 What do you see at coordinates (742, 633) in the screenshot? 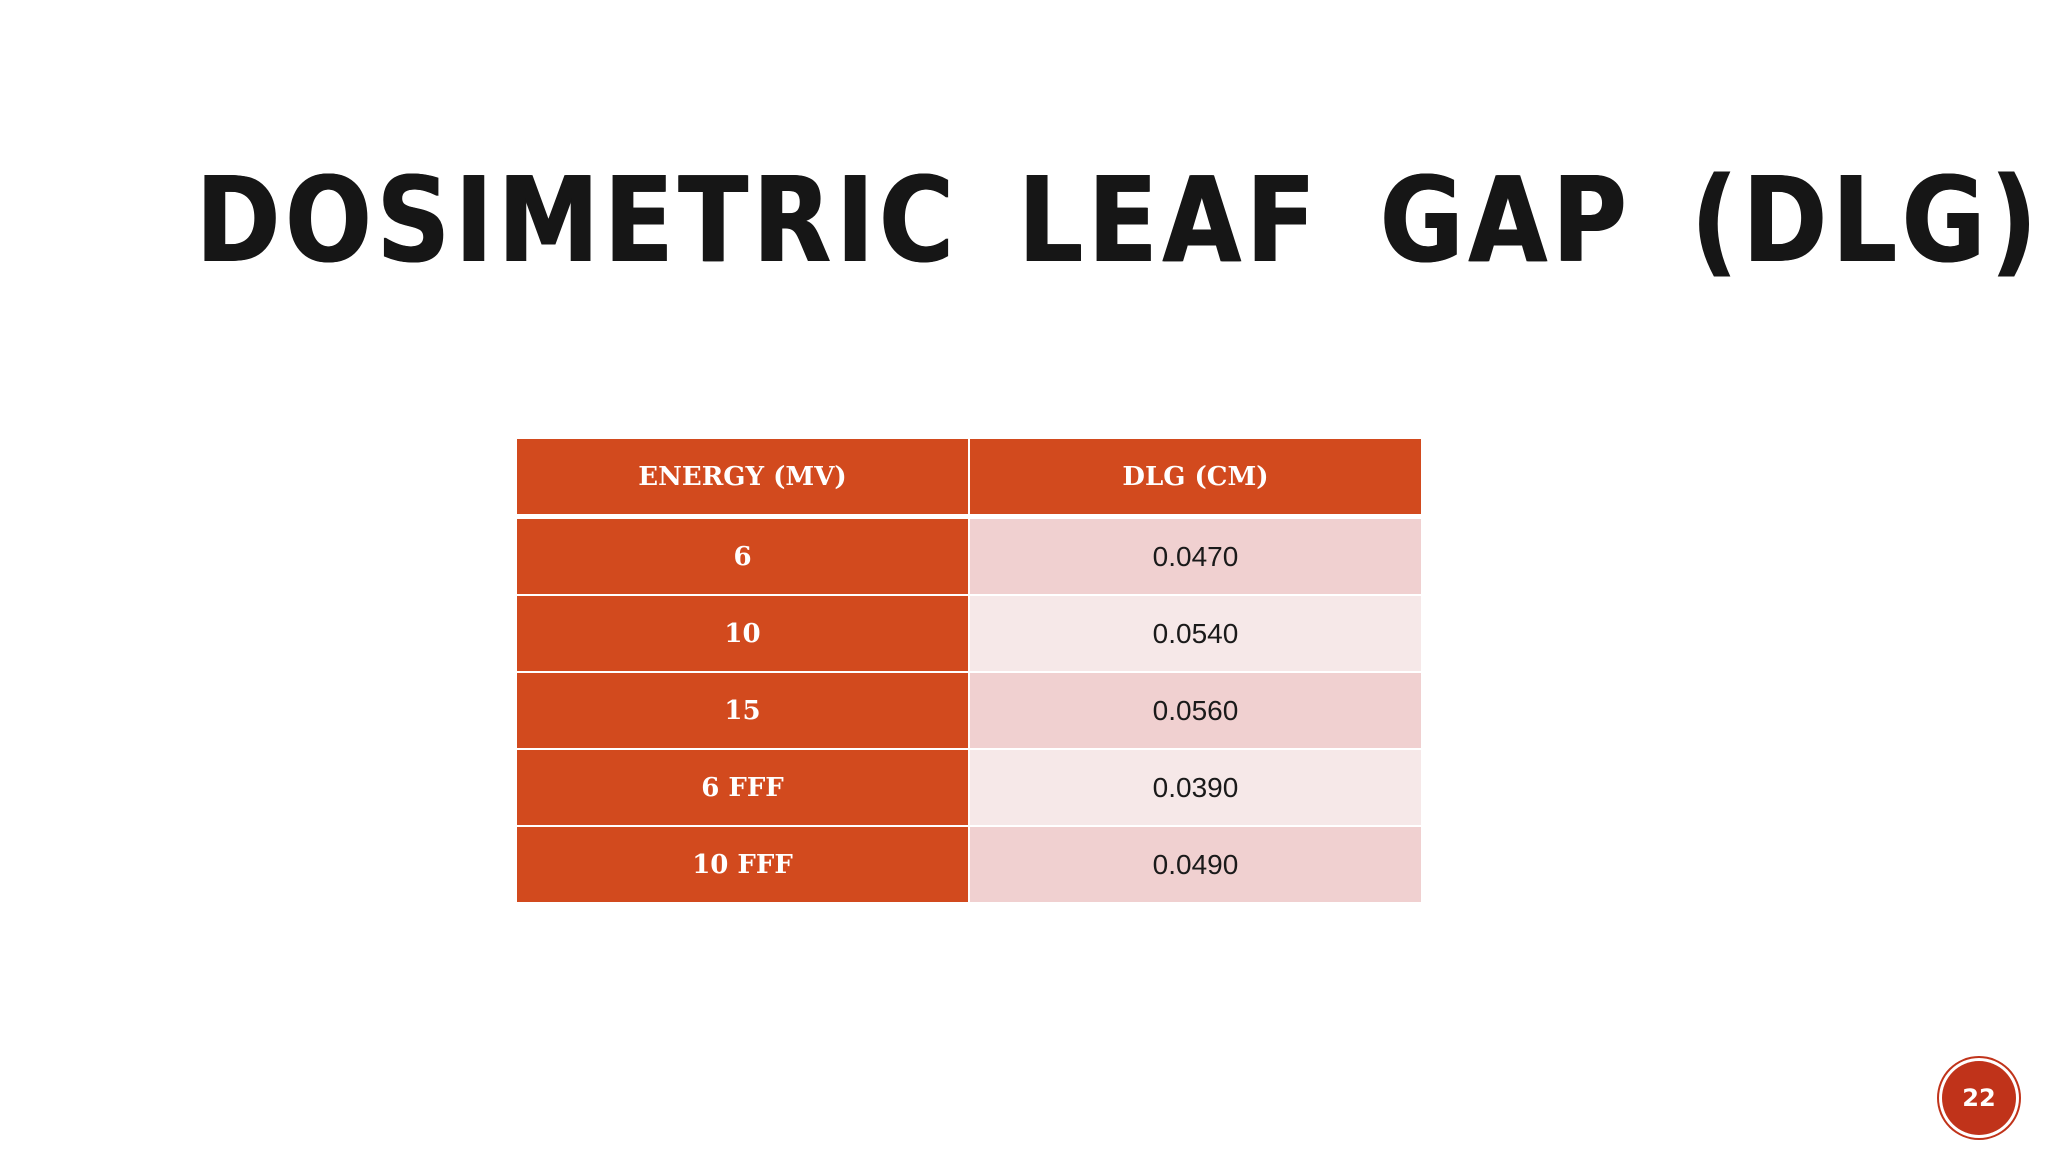
I see `energy-cell: 10` at bounding box center [742, 633].